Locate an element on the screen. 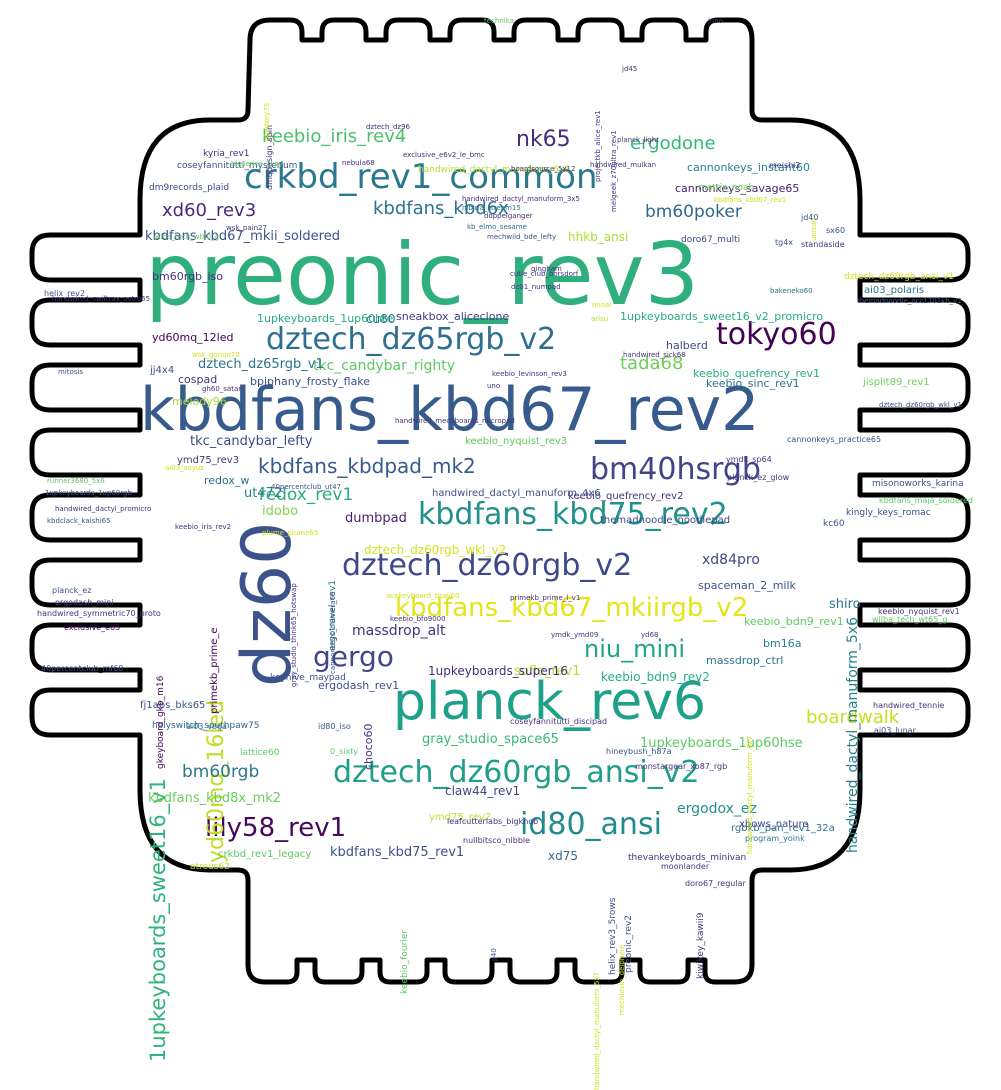 This screenshot has width=1001, height=1090. word-kbdfans-kbd75-rev1: kbdfans_kbd75_rev1 is located at coordinates (397, 852).